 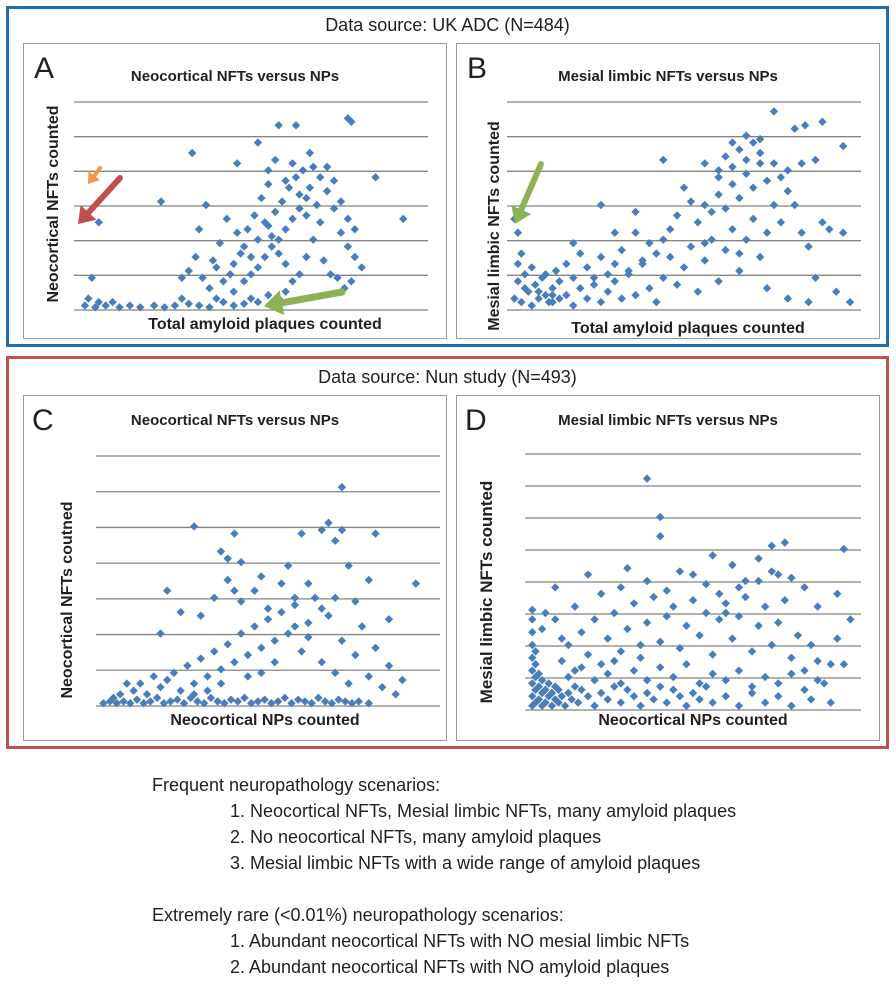 I want to click on panel-c-xlabel: Neocortical NPs counted, so click(x=265, y=720).